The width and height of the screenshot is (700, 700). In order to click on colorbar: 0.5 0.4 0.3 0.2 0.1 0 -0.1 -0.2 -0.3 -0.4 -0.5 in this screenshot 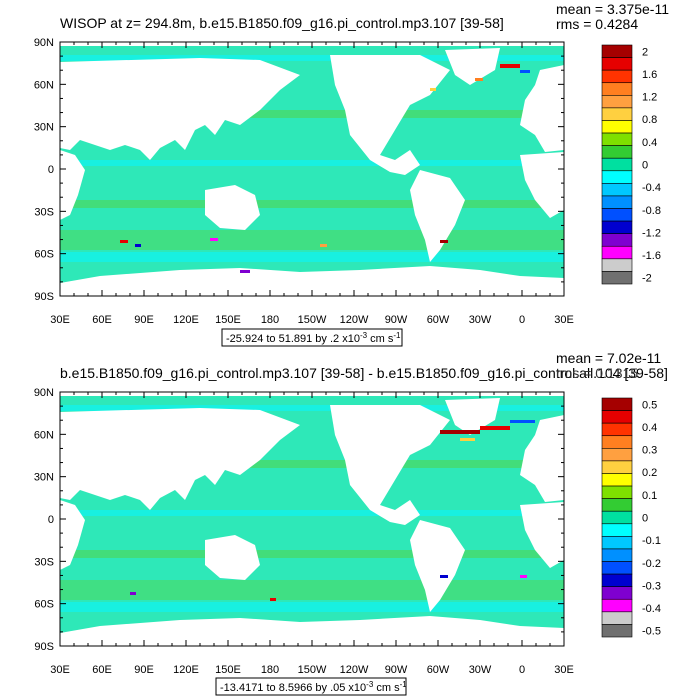, I will do `click(631, 517)`.